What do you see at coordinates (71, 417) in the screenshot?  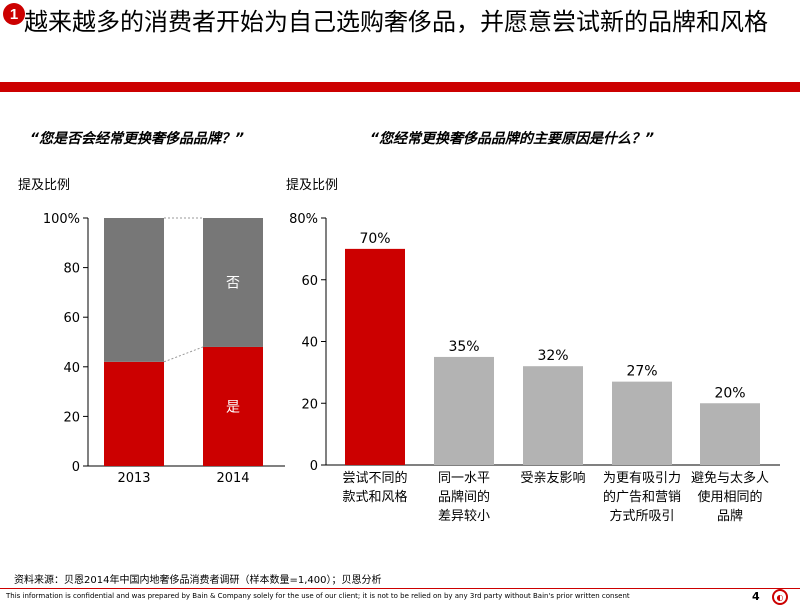 I see `left-y-tick-label: 20` at bounding box center [71, 417].